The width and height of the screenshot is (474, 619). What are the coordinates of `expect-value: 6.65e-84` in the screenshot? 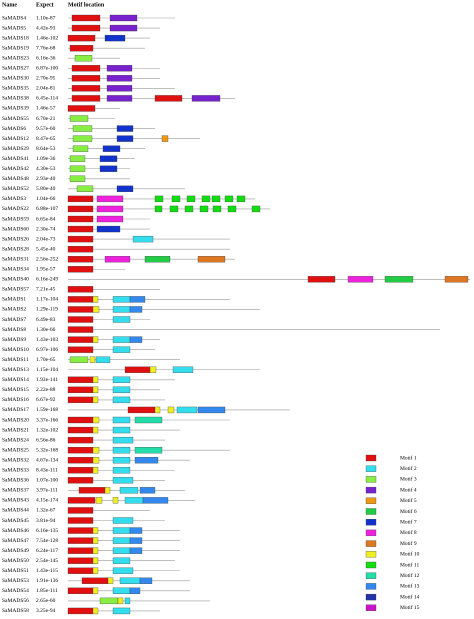 It's located at (46, 219).